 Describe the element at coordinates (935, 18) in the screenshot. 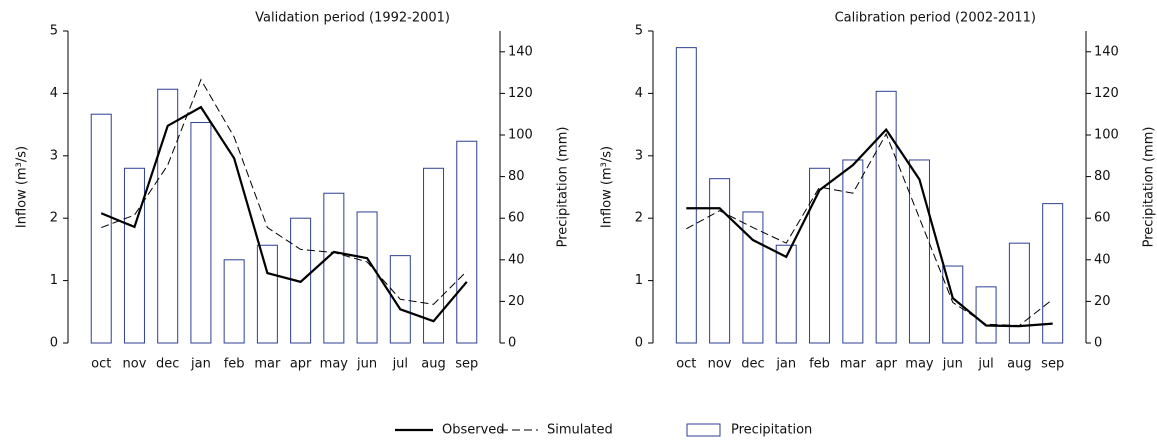

I see `chart-title: Calibration period (2002-2011)` at that location.